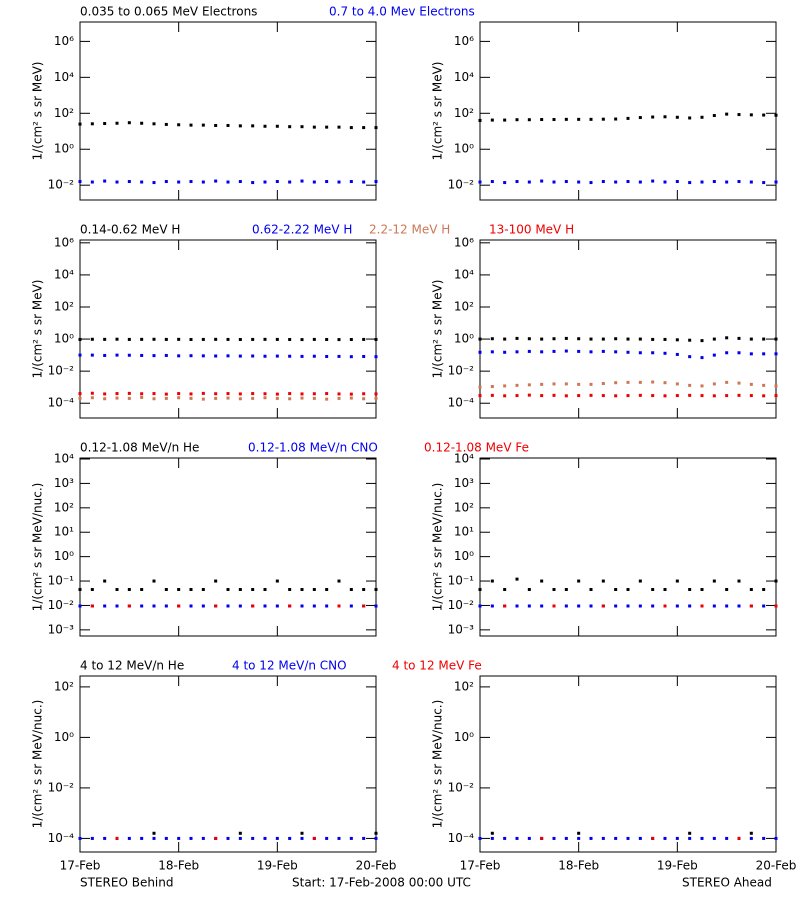 Image resolution: width=800 pixels, height=900 pixels. What do you see at coordinates (64, 77) in the screenshot?
I see `y-tick-label: 10⁴` at bounding box center [64, 77].